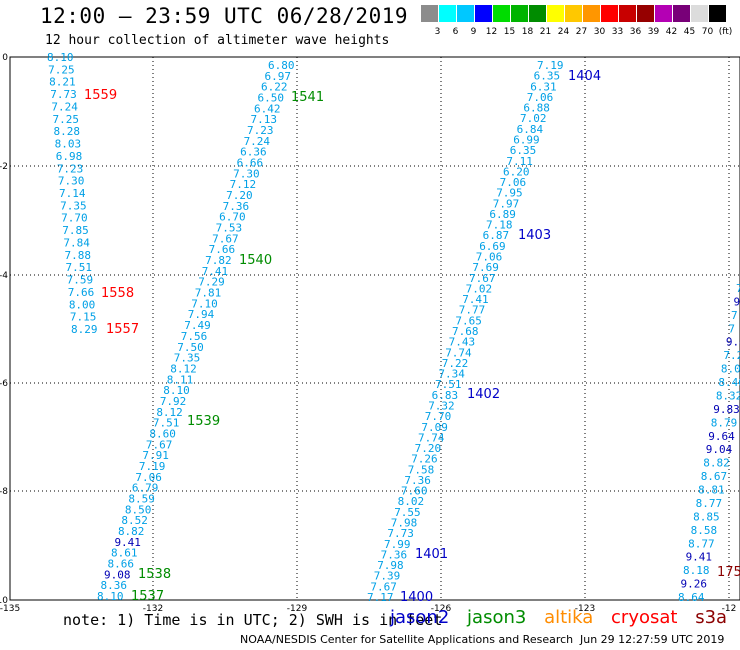 The height and width of the screenshot is (650, 740). Describe the element at coordinates (724, 422) in the screenshot. I see `wave-height-value: 8.79` at that location.